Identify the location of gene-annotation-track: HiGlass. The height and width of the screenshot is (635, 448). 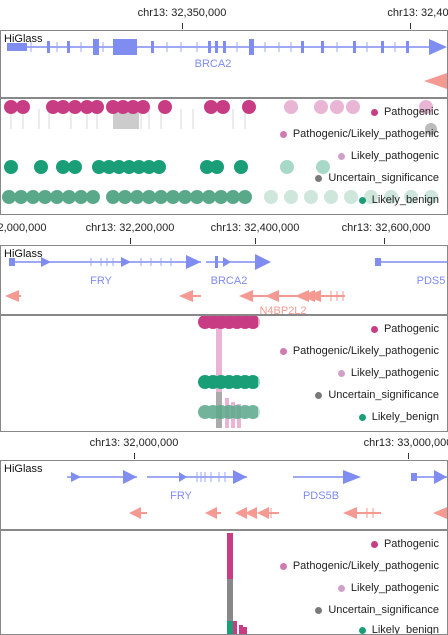
(224, 64).